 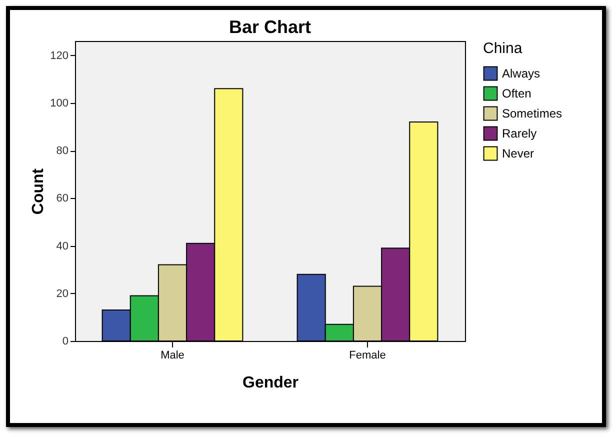 I want to click on legend-title: China, so click(x=503, y=48).